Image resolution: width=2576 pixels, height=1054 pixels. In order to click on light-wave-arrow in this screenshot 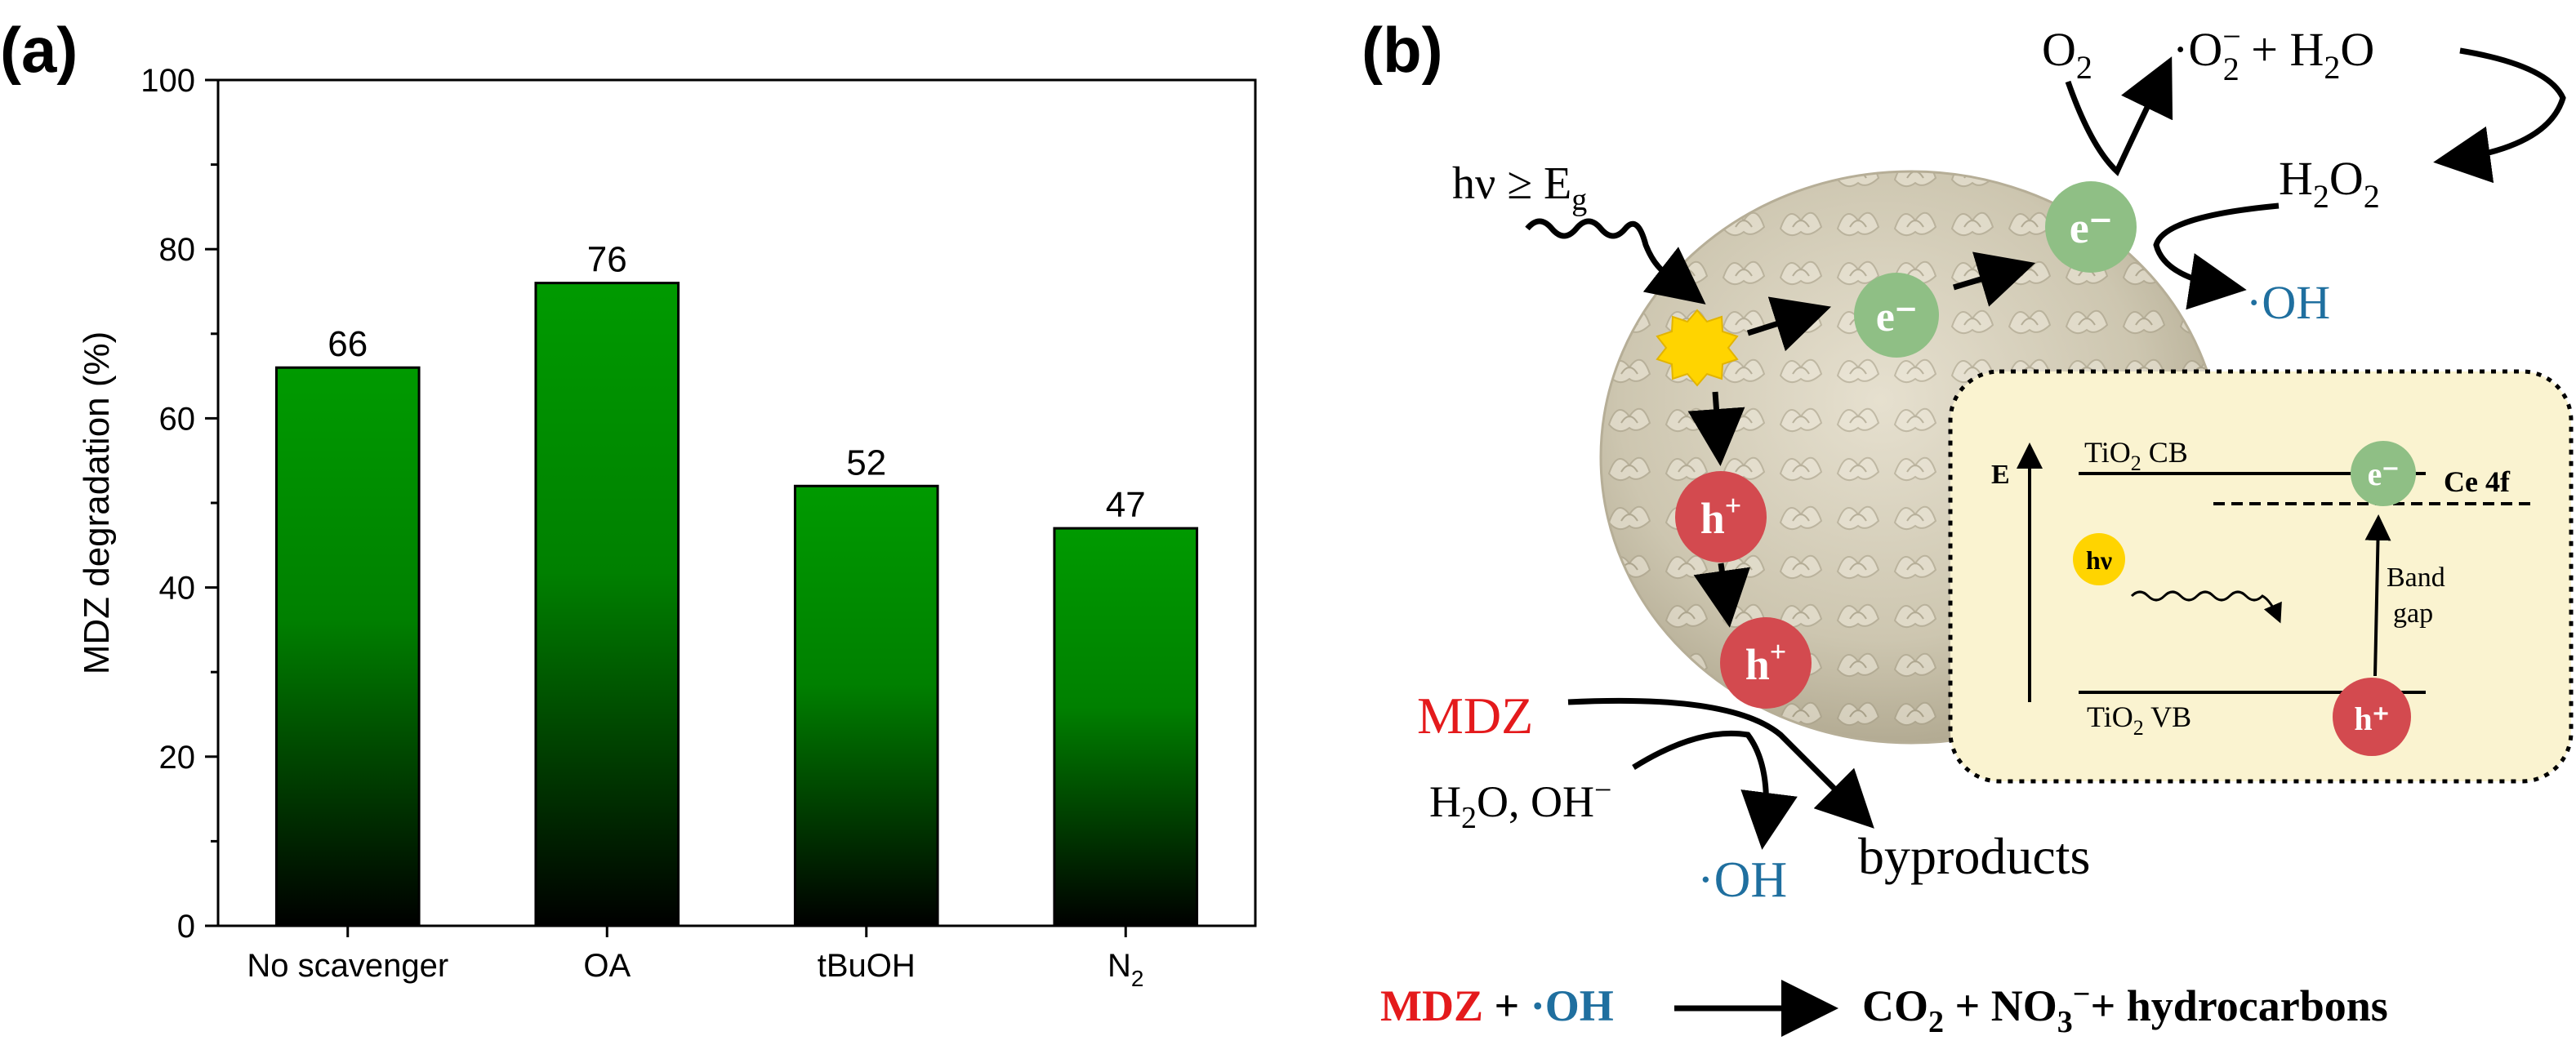, I will do `click(1615, 261)`.